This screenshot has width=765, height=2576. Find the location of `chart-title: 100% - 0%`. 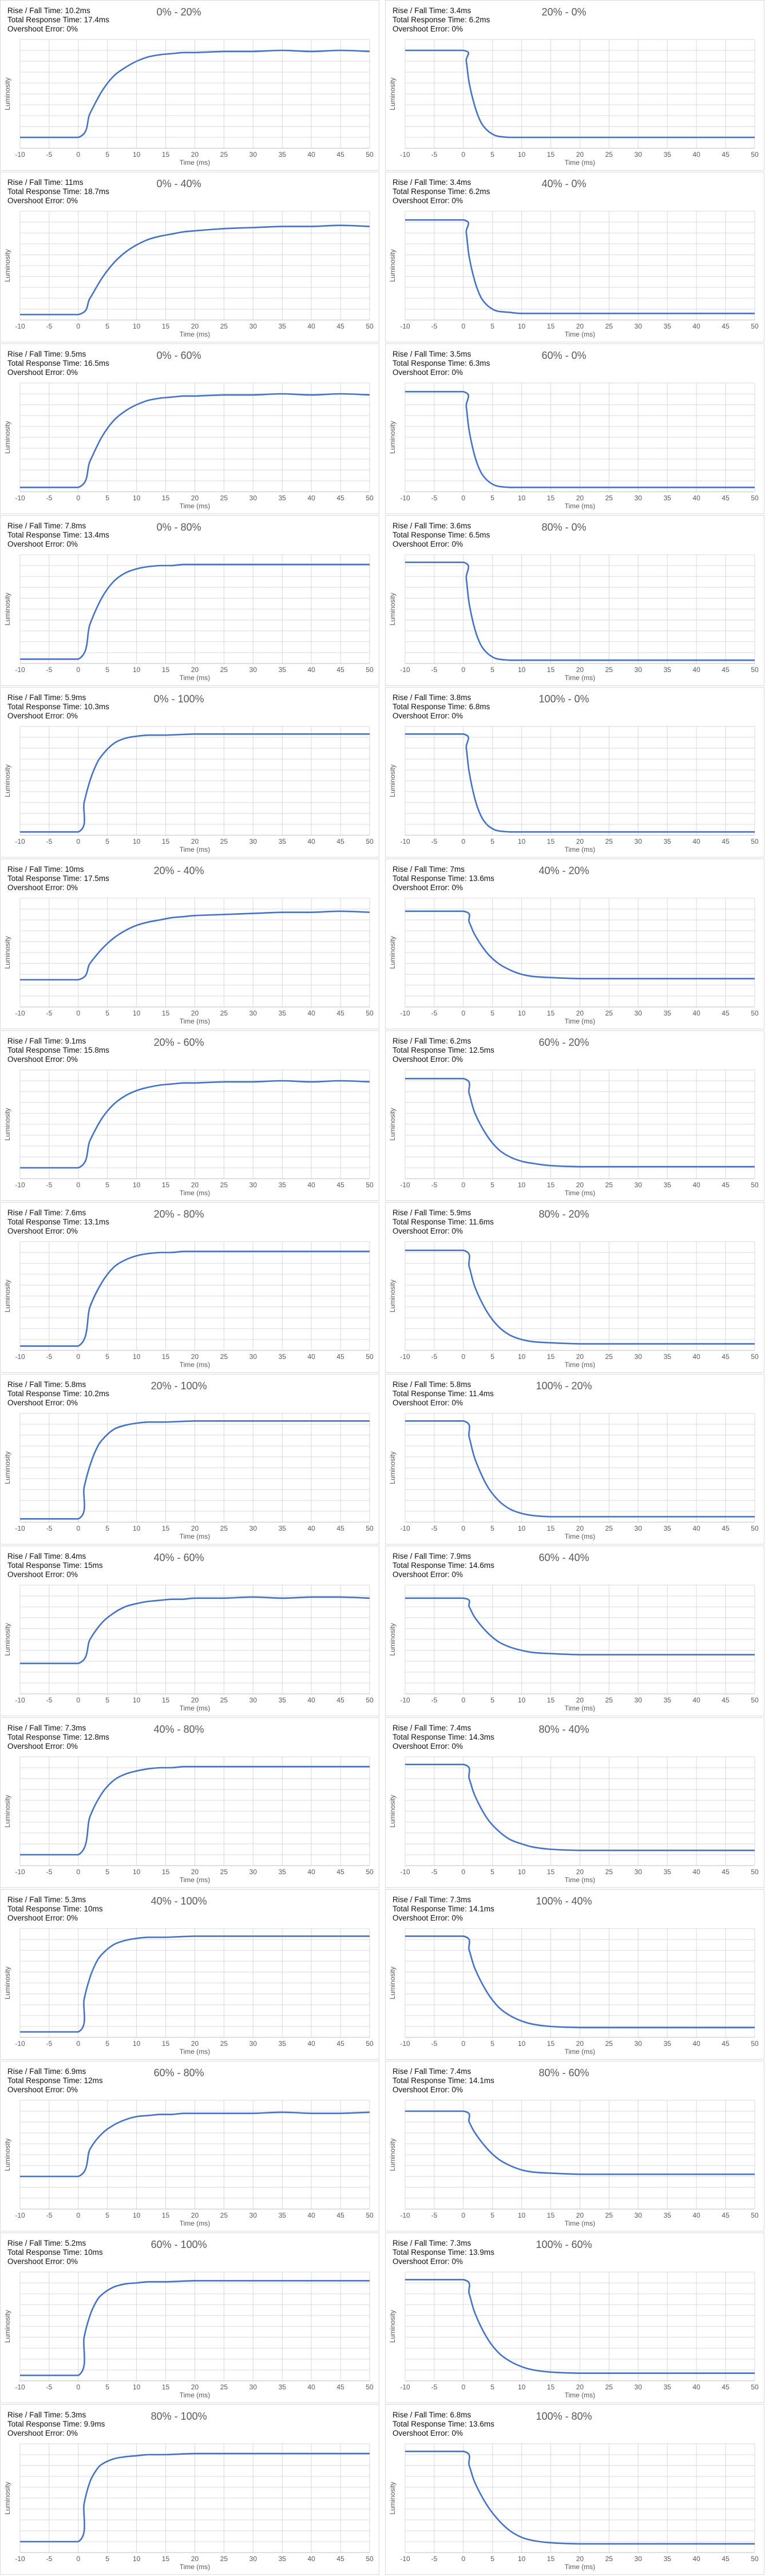

chart-title: 100% - 0% is located at coordinates (563, 699).